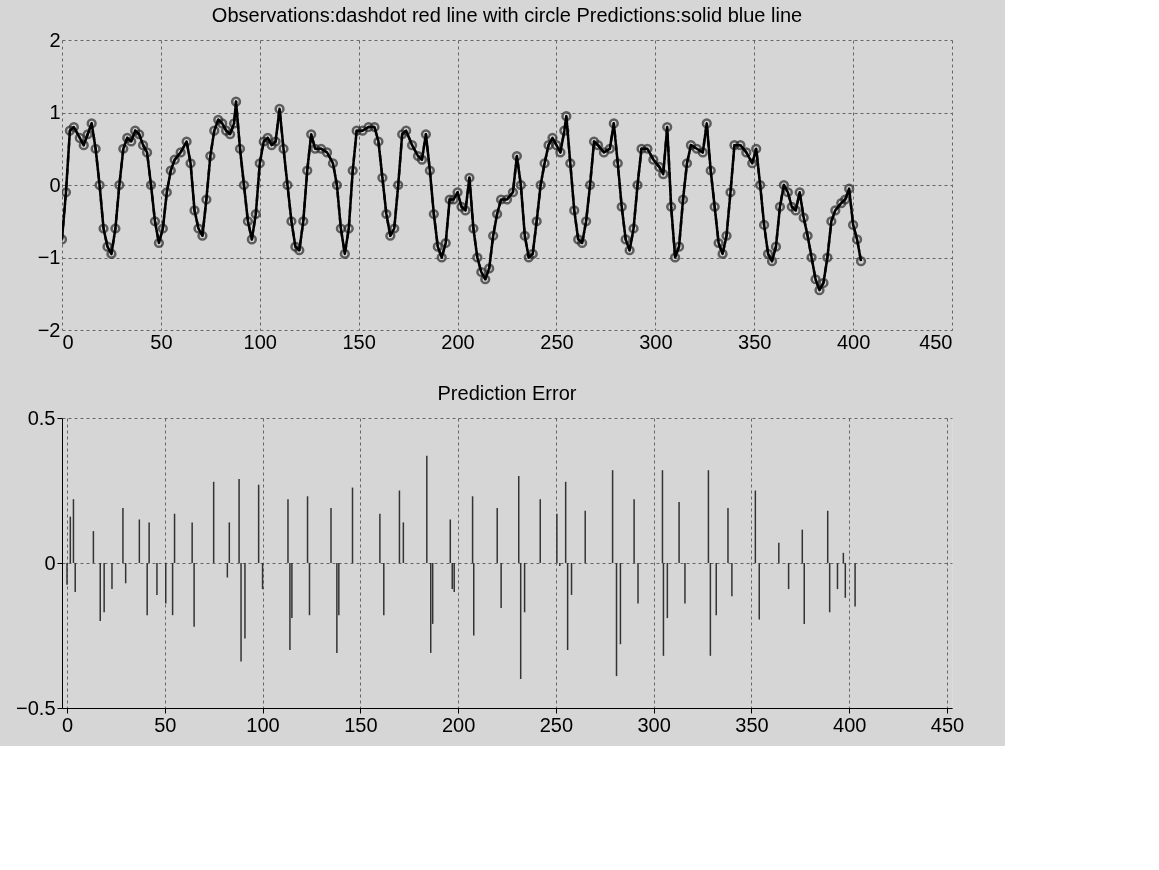 This screenshot has height=870, width=1159. I want to click on chart-title: Observations:dashdot red line with circle Predictions:solid blue line, so click(507, 15).